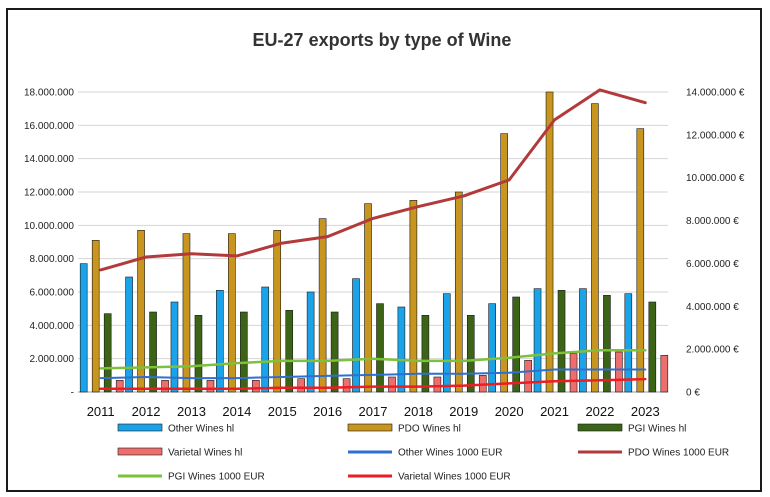 Image resolution: width=770 pixels, height=497 pixels. Describe the element at coordinates (146, 411) in the screenshot. I see `x-tick-label: 2012` at that location.